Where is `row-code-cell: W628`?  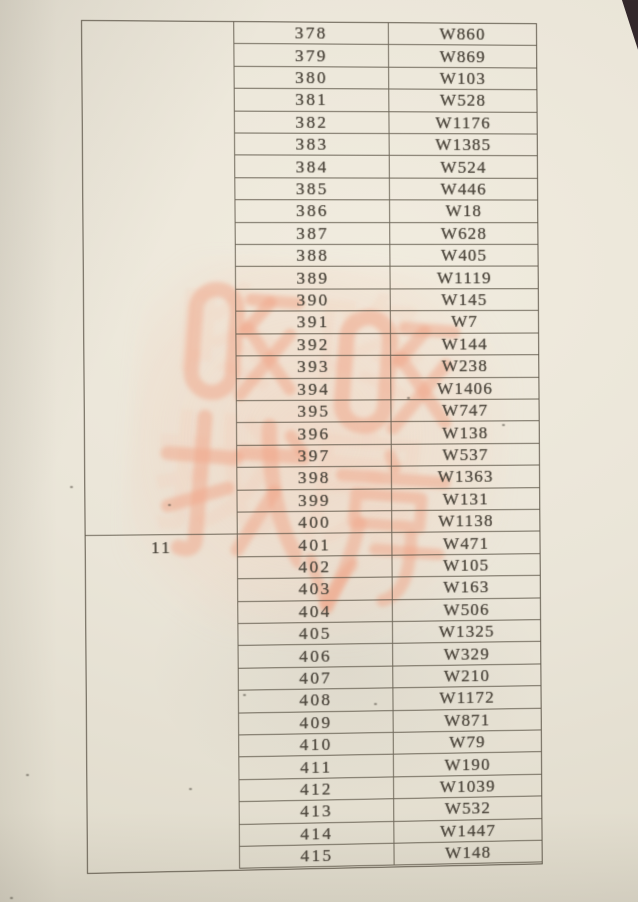
row-code-cell: W628 is located at coordinates (464, 233).